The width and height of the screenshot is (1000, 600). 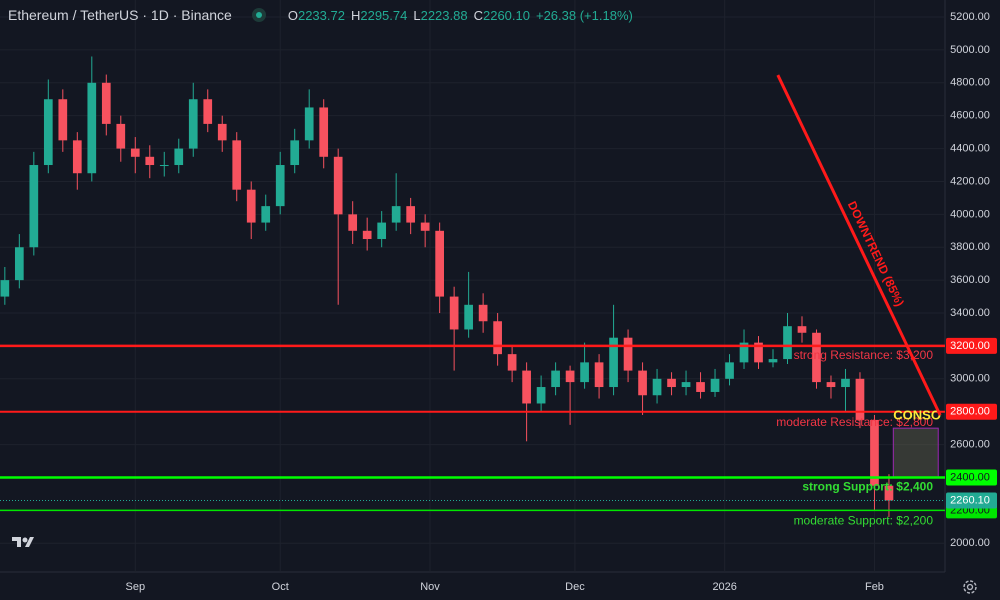 I want to click on trend-label: DOWNTREND (85%), so click(x=876, y=254).